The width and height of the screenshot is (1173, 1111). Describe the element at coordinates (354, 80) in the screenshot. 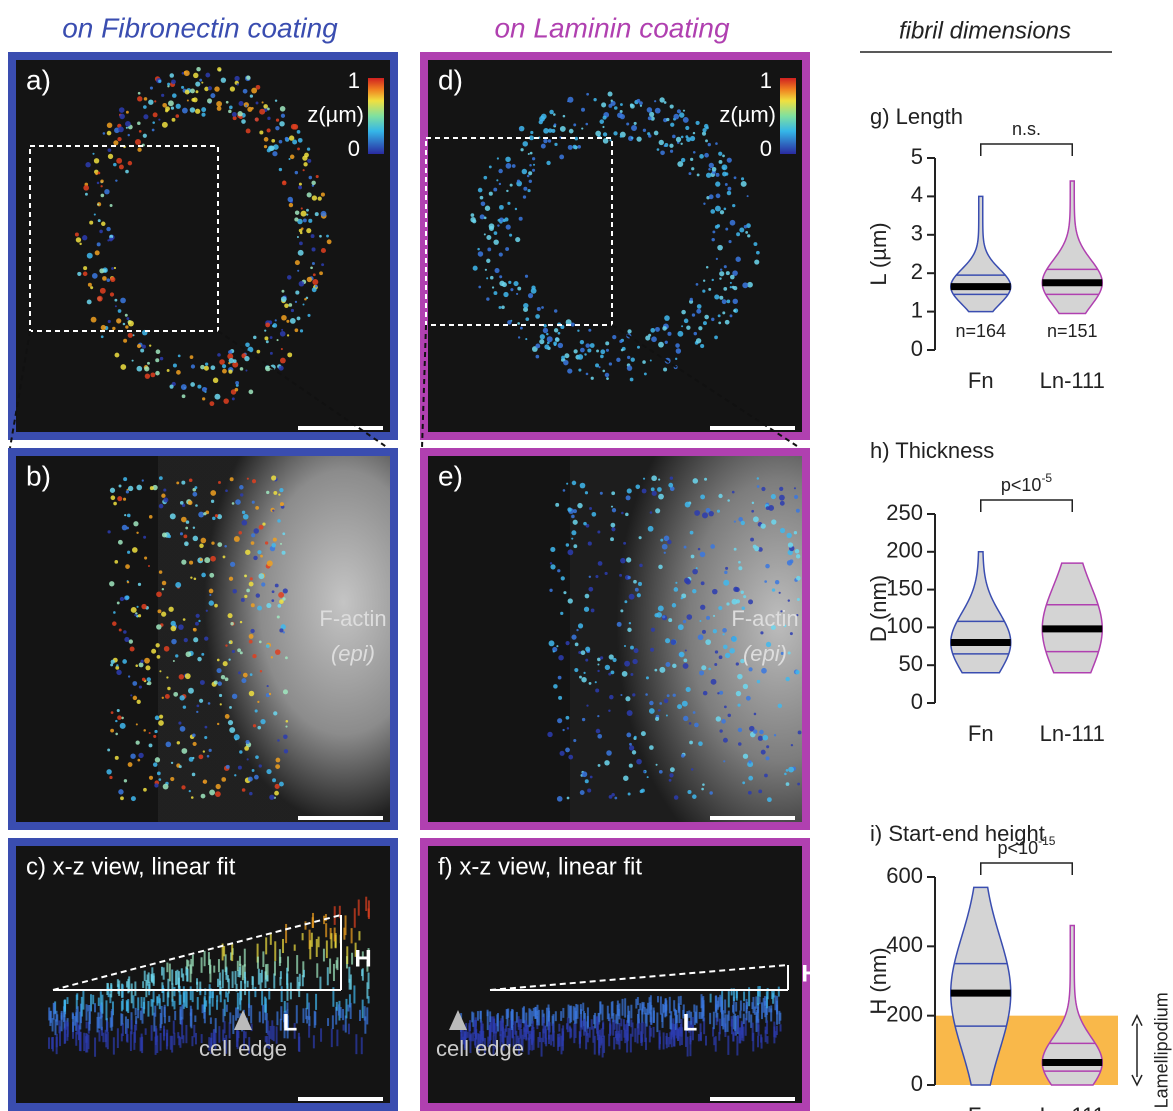

I see `colorbar-max: 1` at that location.